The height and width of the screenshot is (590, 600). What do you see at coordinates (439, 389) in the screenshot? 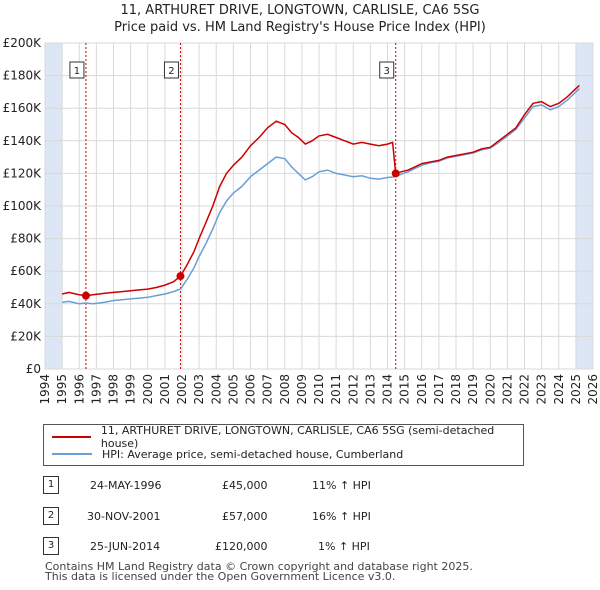
I see `x-tick-label: 2017` at bounding box center [439, 389].